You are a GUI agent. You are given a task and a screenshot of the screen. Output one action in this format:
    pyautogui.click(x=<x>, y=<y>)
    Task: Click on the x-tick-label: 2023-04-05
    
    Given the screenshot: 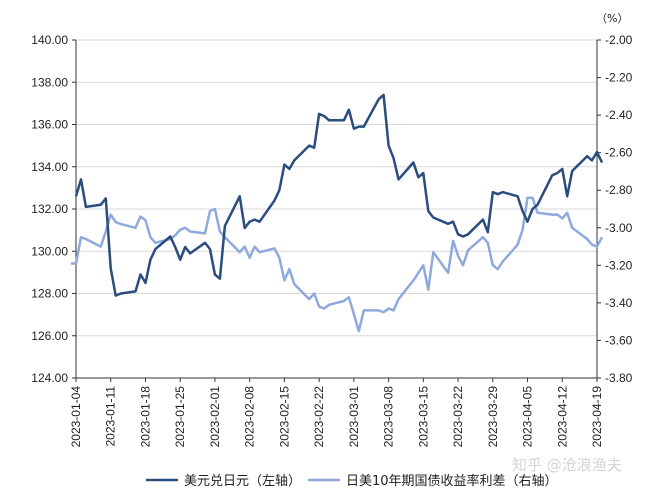 What is the action you would take?
    pyautogui.click(x=528, y=417)
    